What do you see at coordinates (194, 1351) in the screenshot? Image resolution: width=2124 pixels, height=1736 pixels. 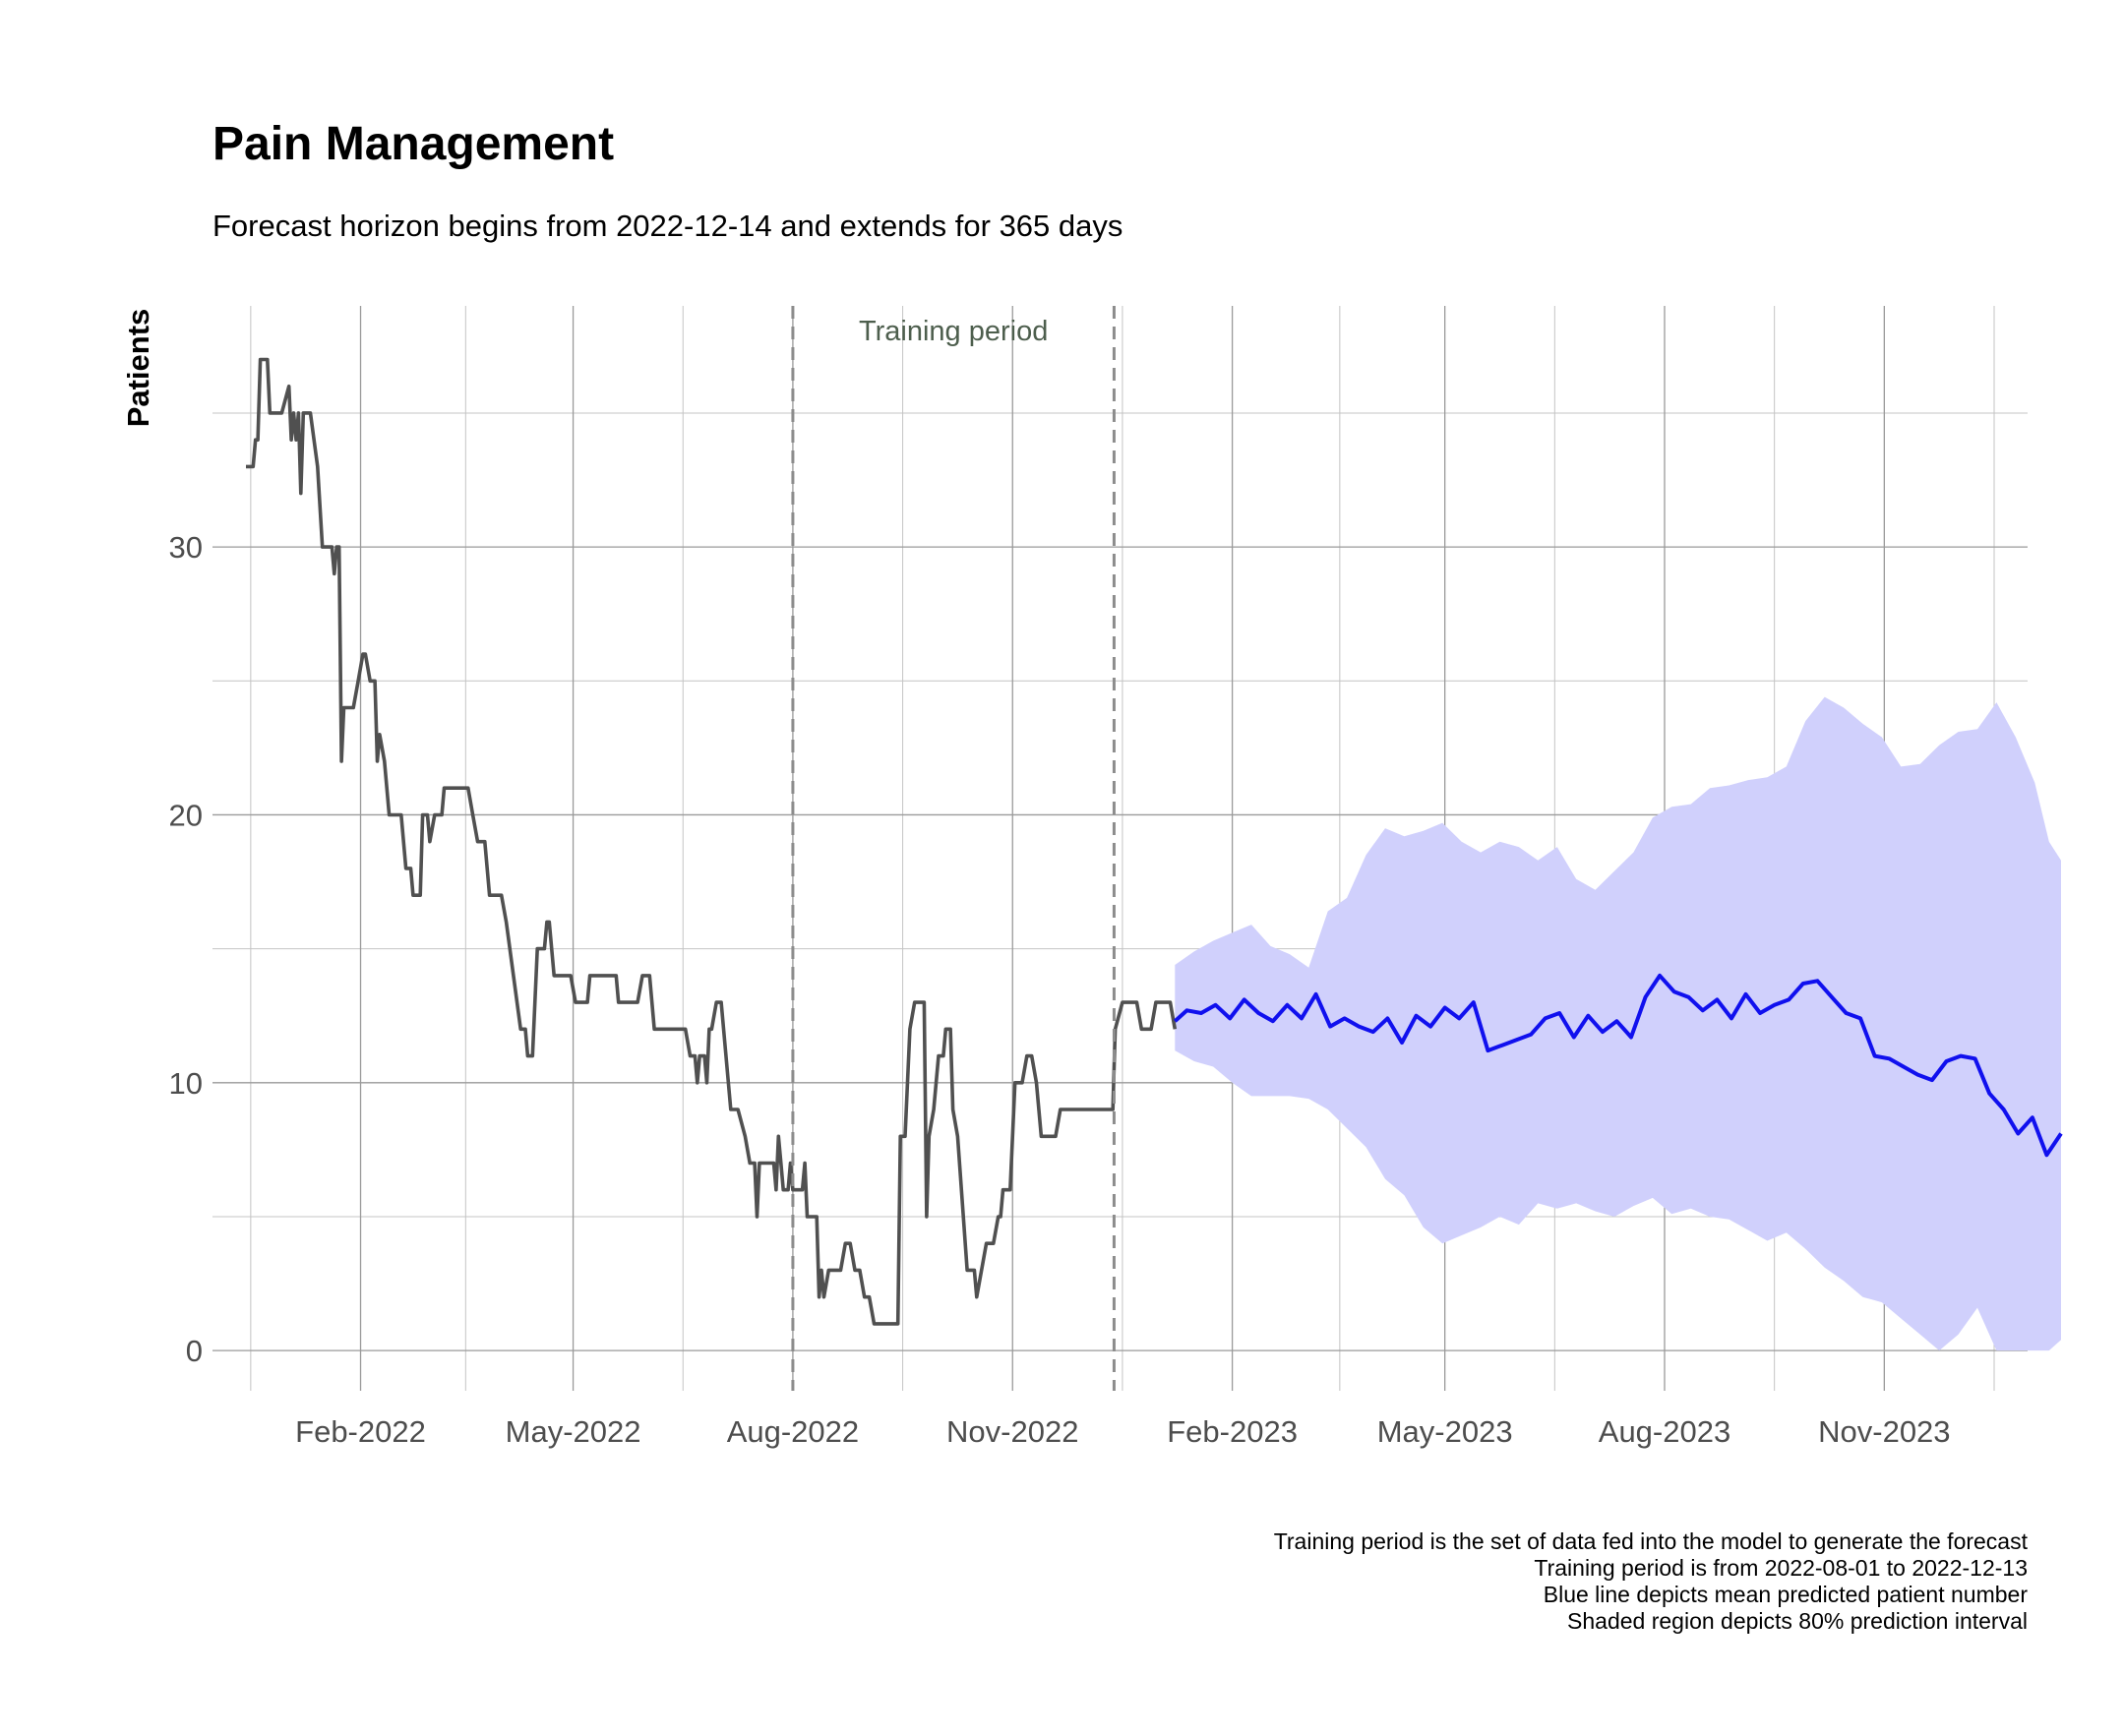 I see `y-tick-label: 0` at bounding box center [194, 1351].